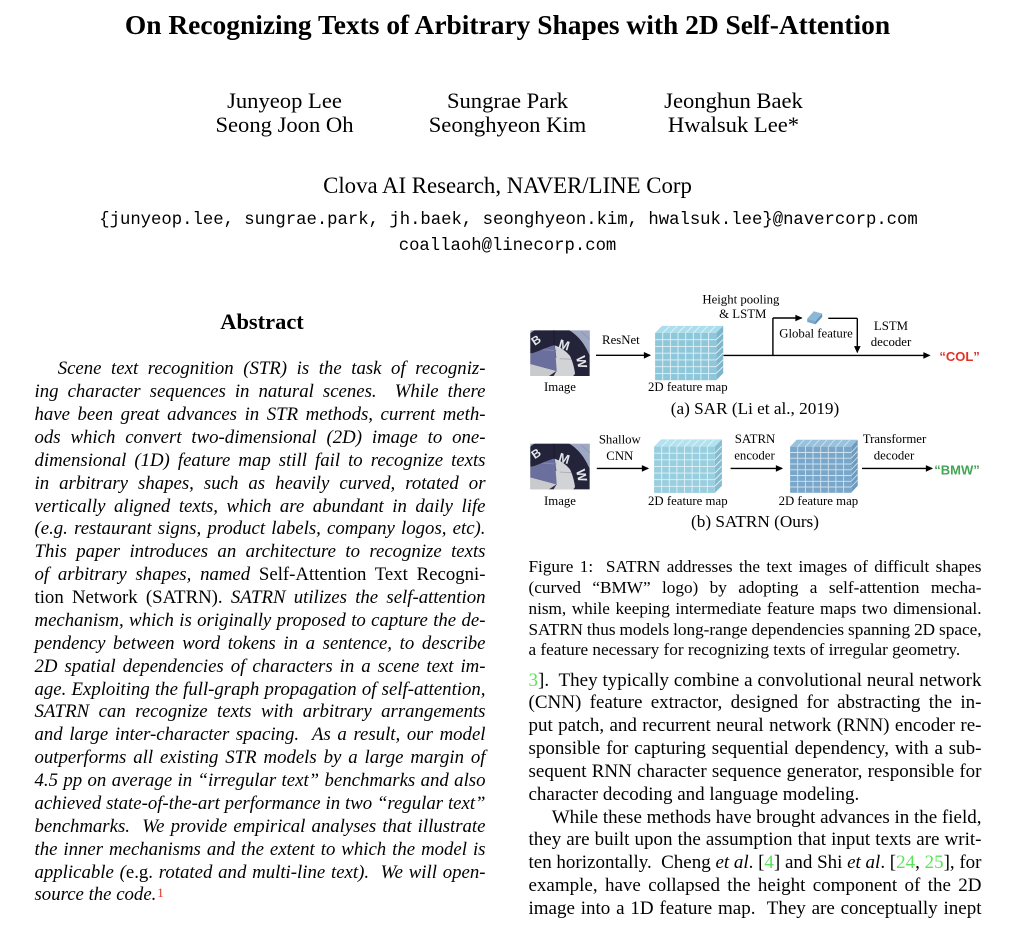  What do you see at coordinates (959, 356) in the screenshot?
I see `svg-text: “COL”` at bounding box center [959, 356].